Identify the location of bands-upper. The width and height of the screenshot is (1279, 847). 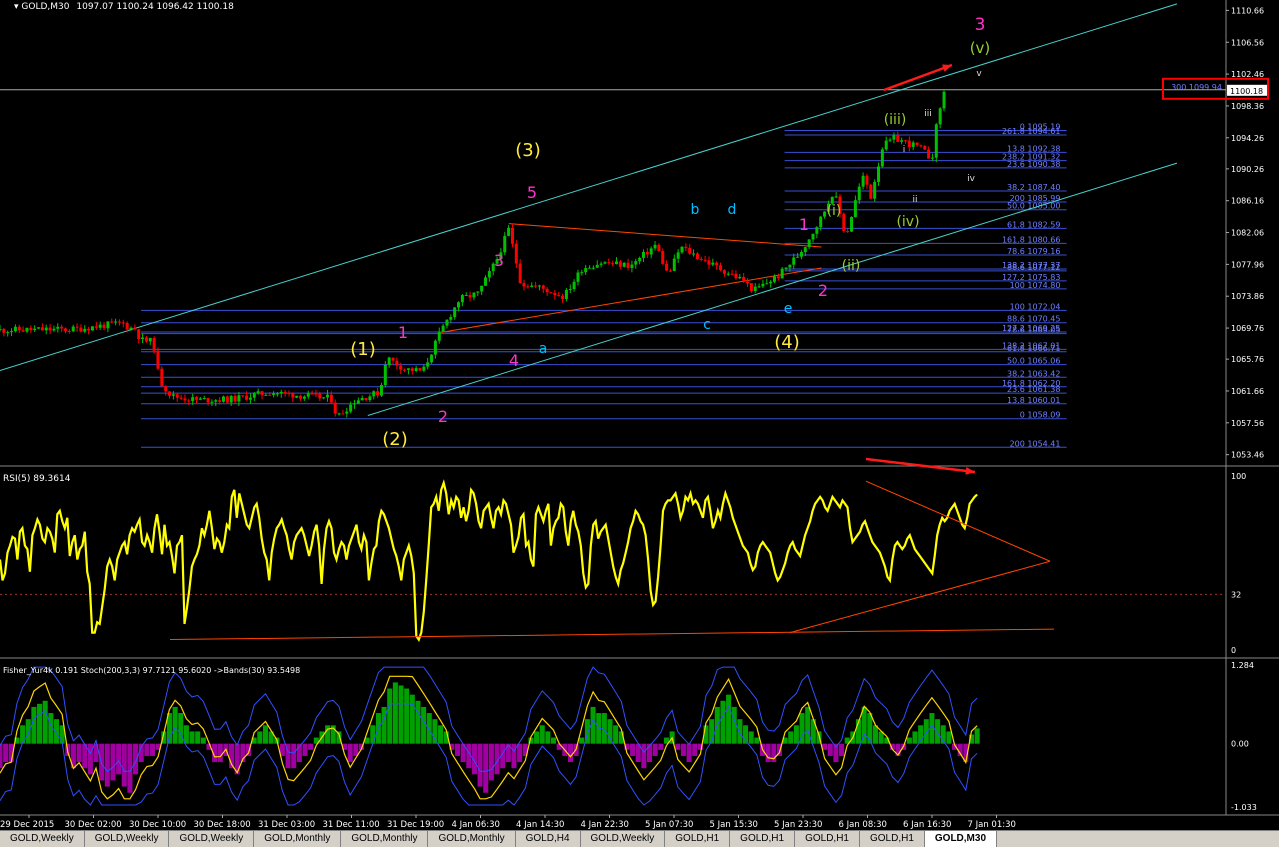
(489, 719).